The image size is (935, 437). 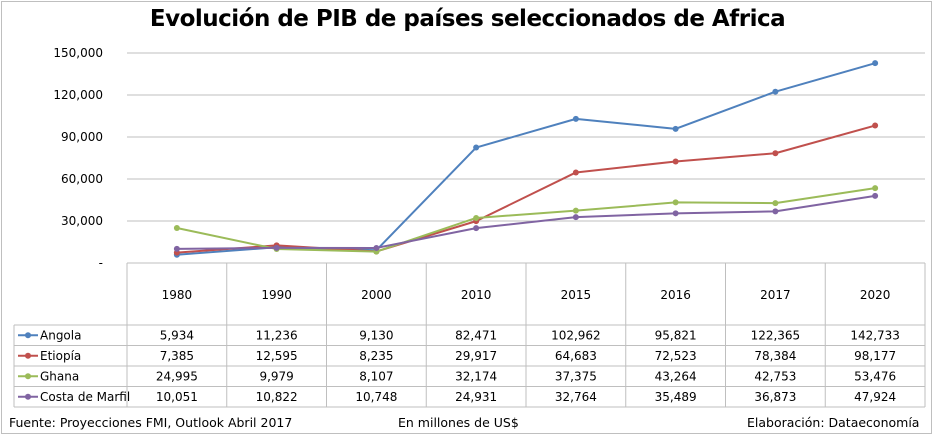 What do you see at coordinates (476, 295) in the screenshot?
I see `x-category-label: 2010` at bounding box center [476, 295].